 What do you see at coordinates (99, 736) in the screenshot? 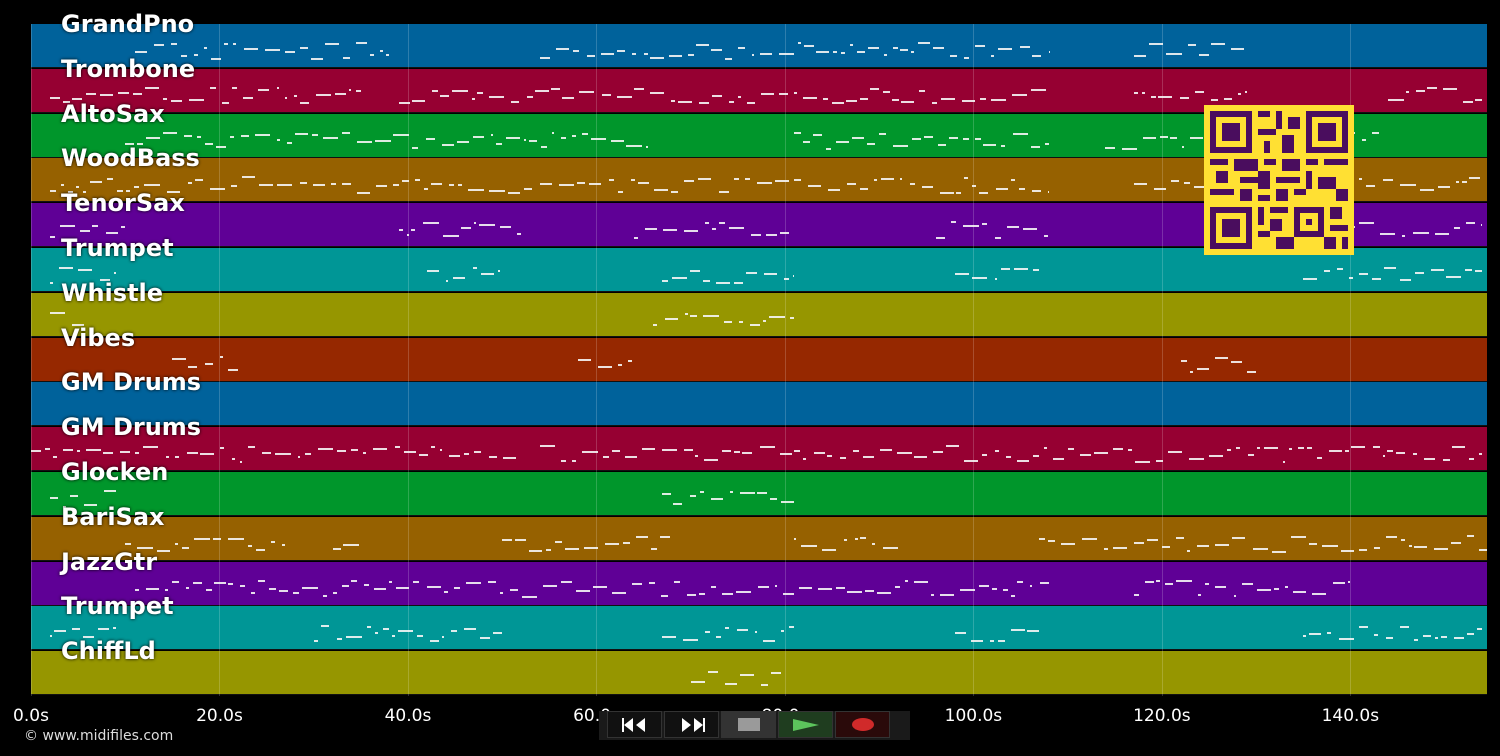
I see `copyright-text: © www.midifiles.com` at bounding box center [99, 736].